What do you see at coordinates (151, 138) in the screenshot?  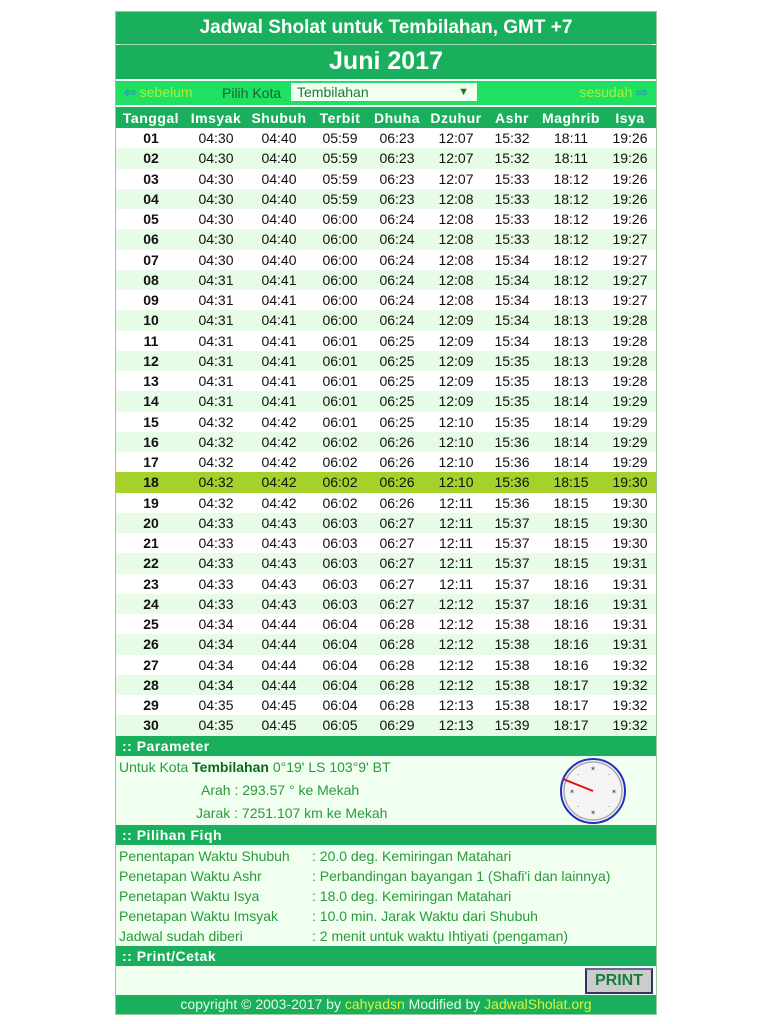 I see `date-cell: 01` at bounding box center [151, 138].